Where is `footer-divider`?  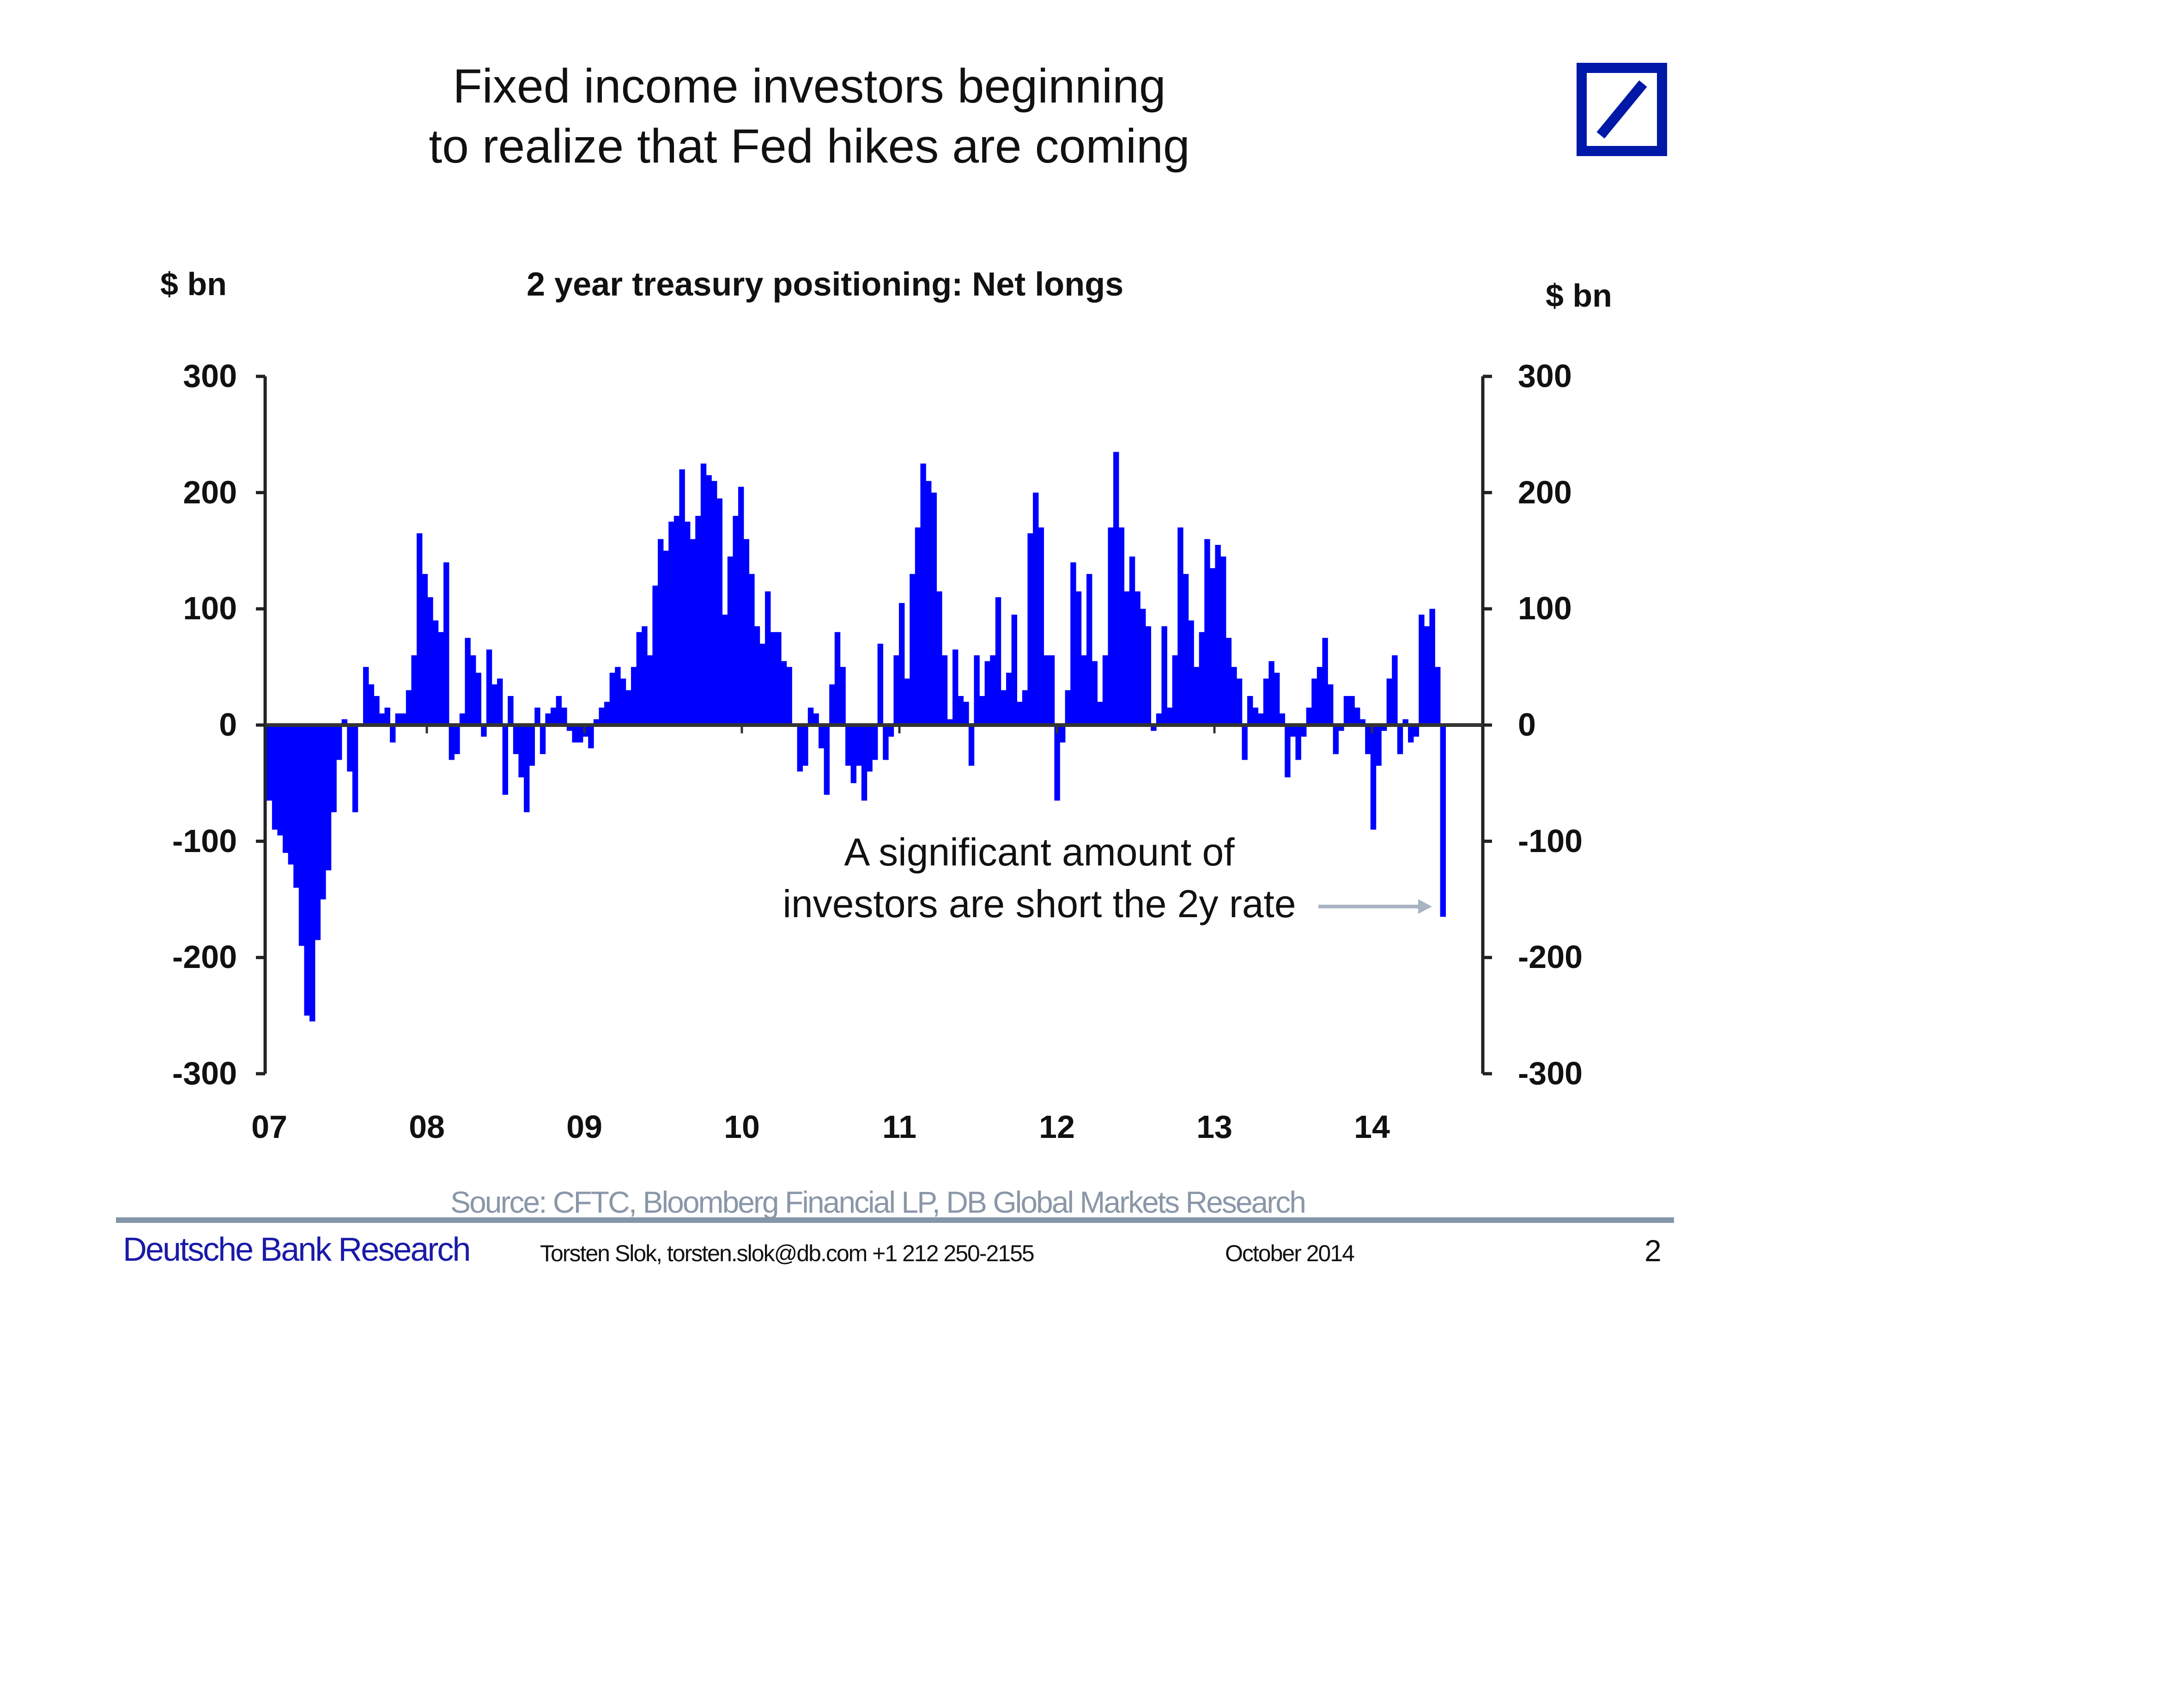 footer-divider is located at coordinates (895, 1220).